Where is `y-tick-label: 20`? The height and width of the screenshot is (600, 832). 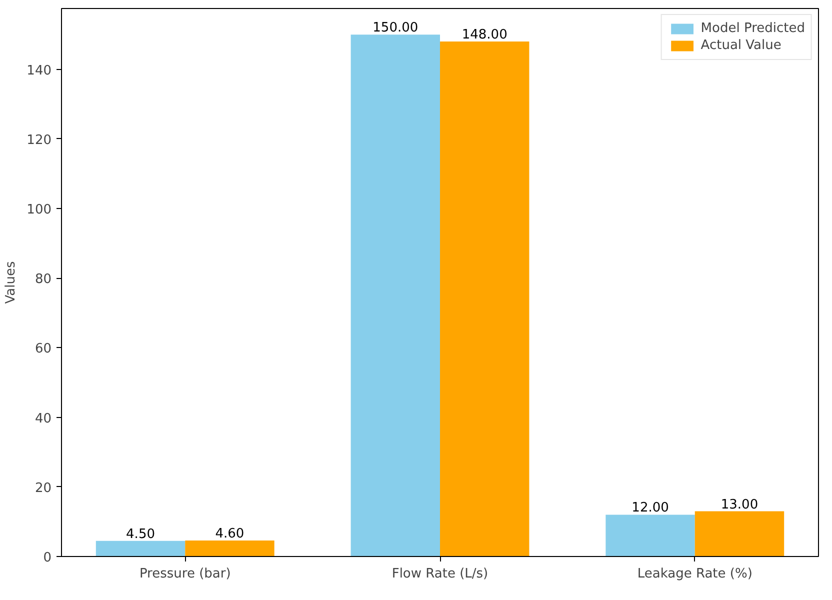 y-tick-label: 20 is located at coordinates (43, 488).